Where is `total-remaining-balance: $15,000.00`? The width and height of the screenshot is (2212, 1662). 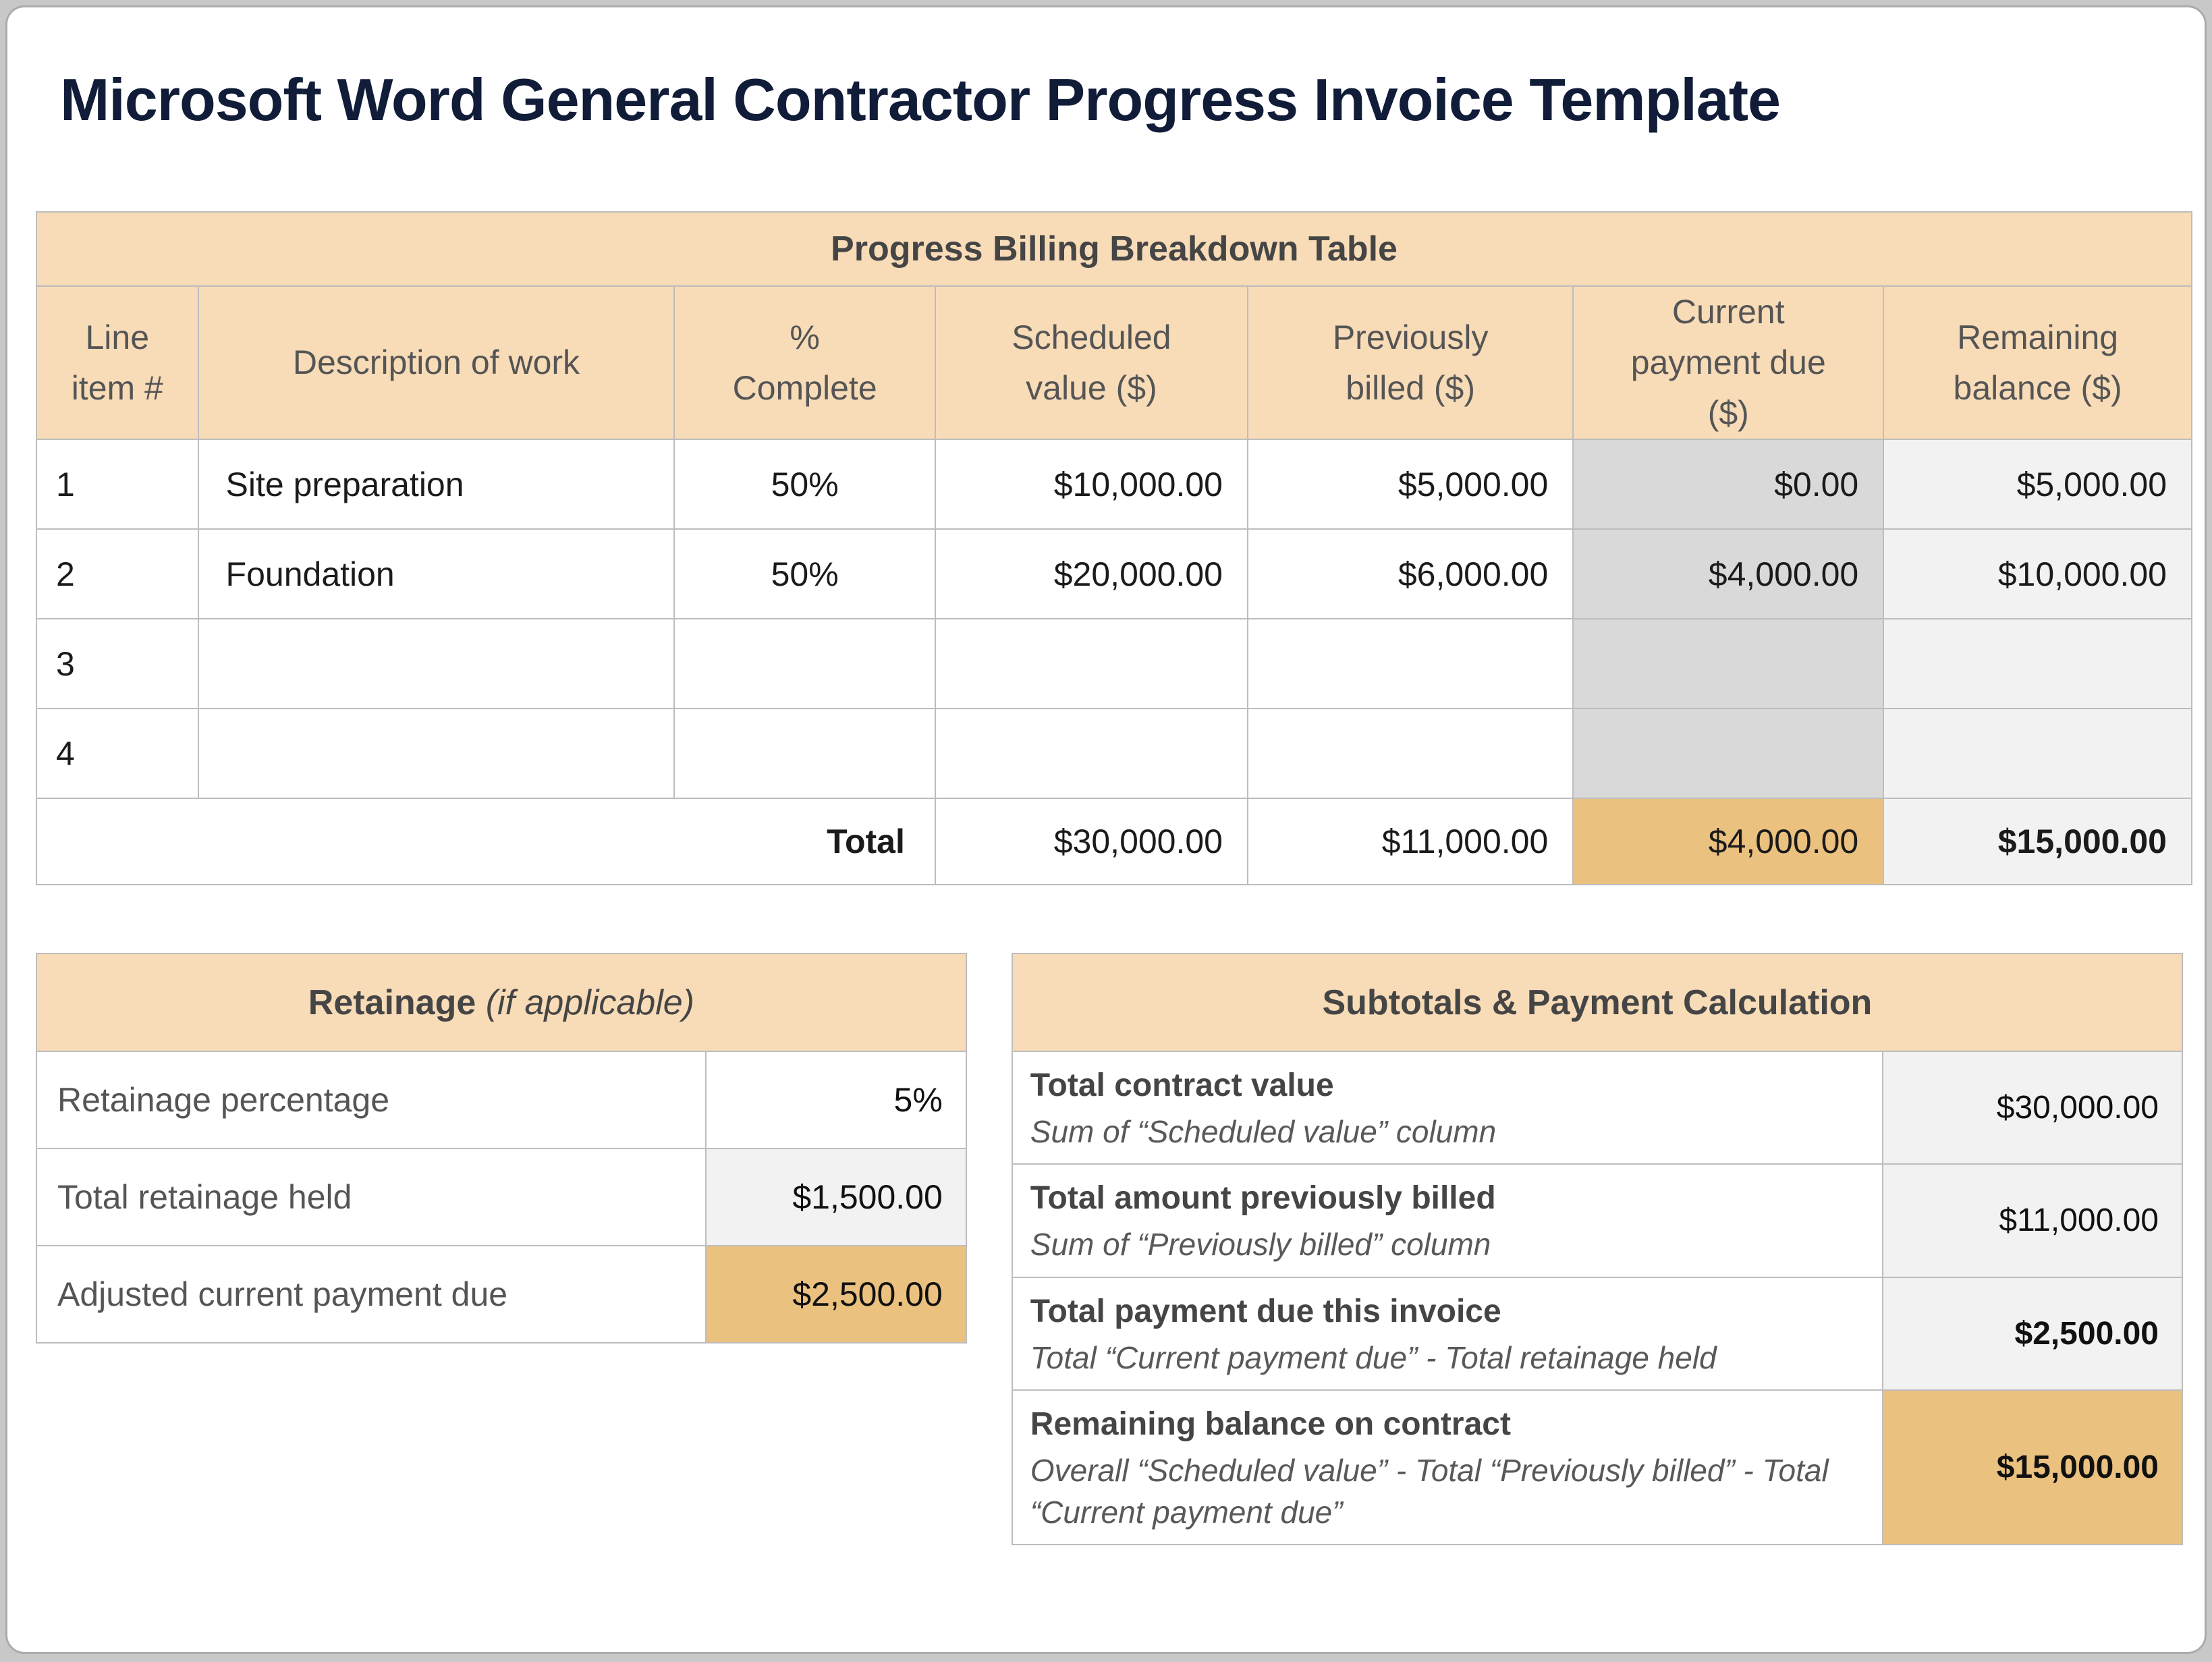
total-remaining-balance: $15,000.00 is located at coordinates (2037, 841).